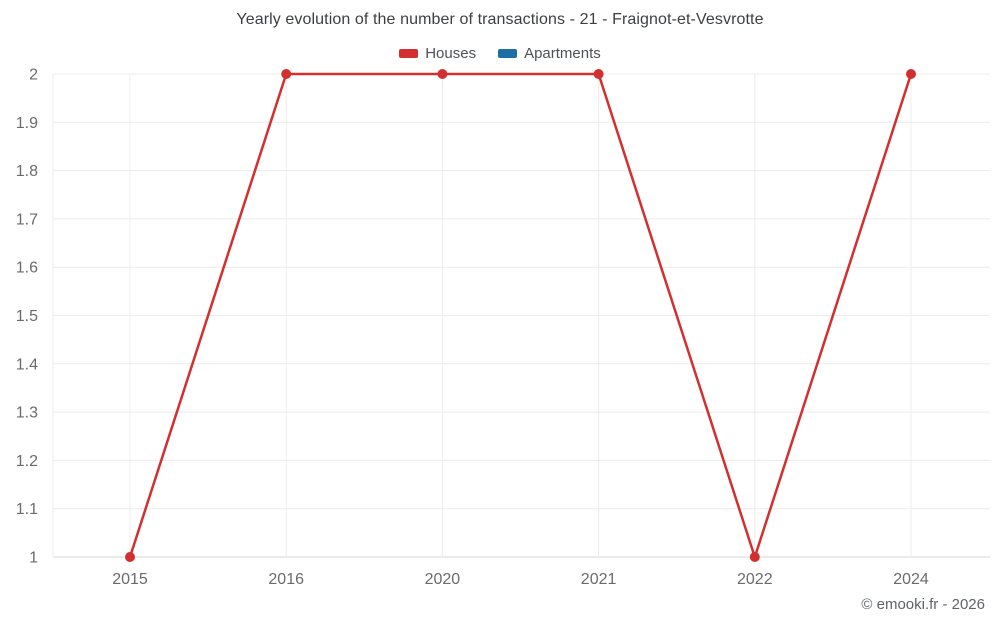 This screenshot has height=625, width=1000. I want to click on legend-label-apartments: Apartments, so click(562, 53).